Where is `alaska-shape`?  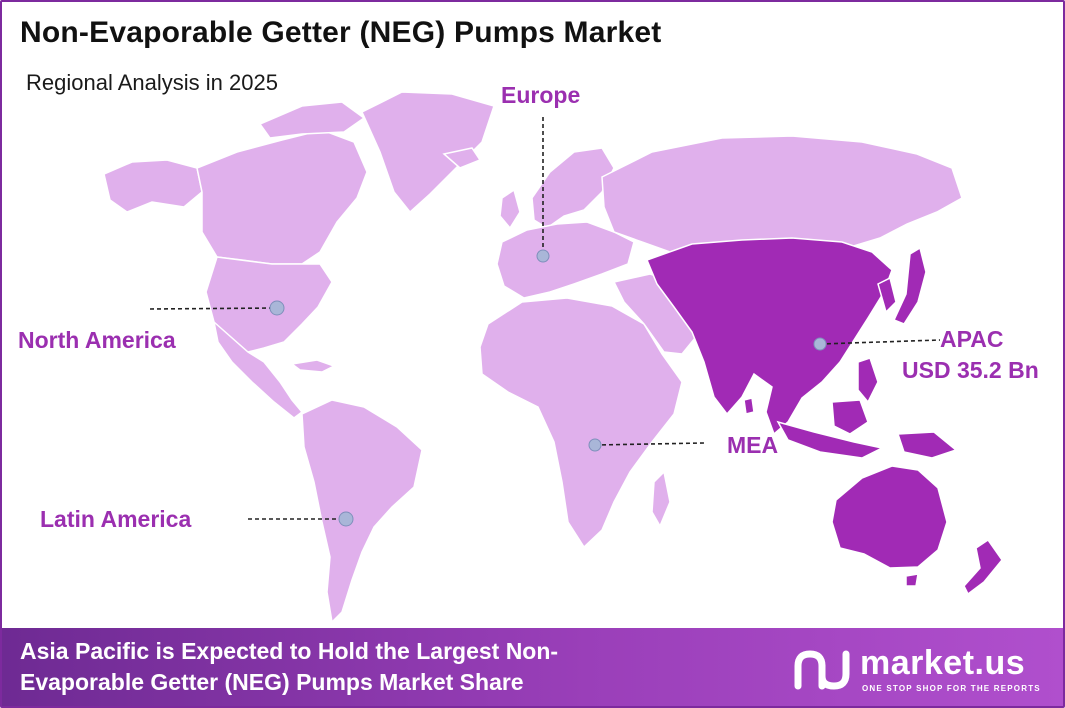
alaska-shape is located at coordinates (153, 186).